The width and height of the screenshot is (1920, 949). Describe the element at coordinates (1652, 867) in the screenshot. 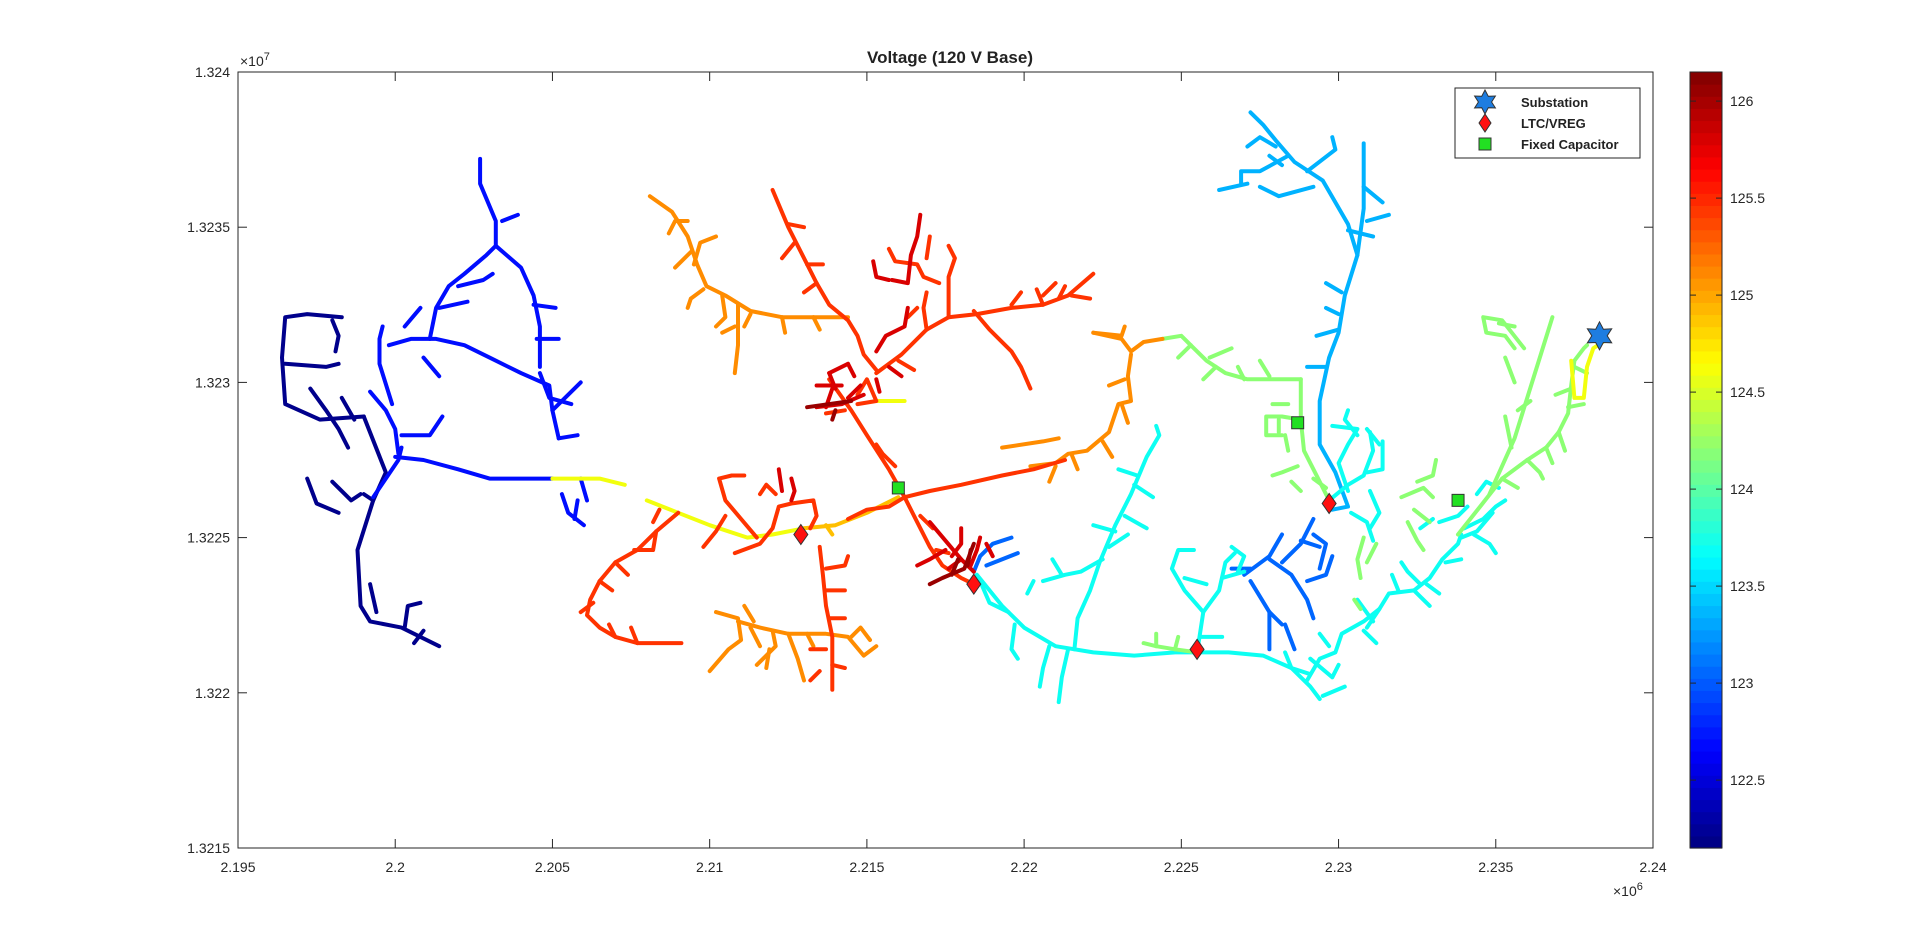

I see `x-tick-label: 2.24` at that location.